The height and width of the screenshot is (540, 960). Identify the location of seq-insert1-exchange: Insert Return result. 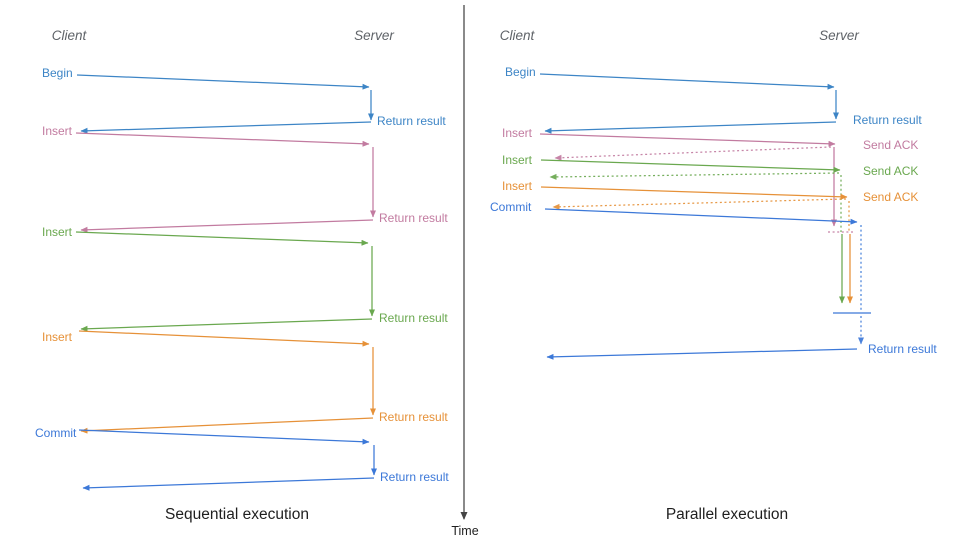
(245, 178).